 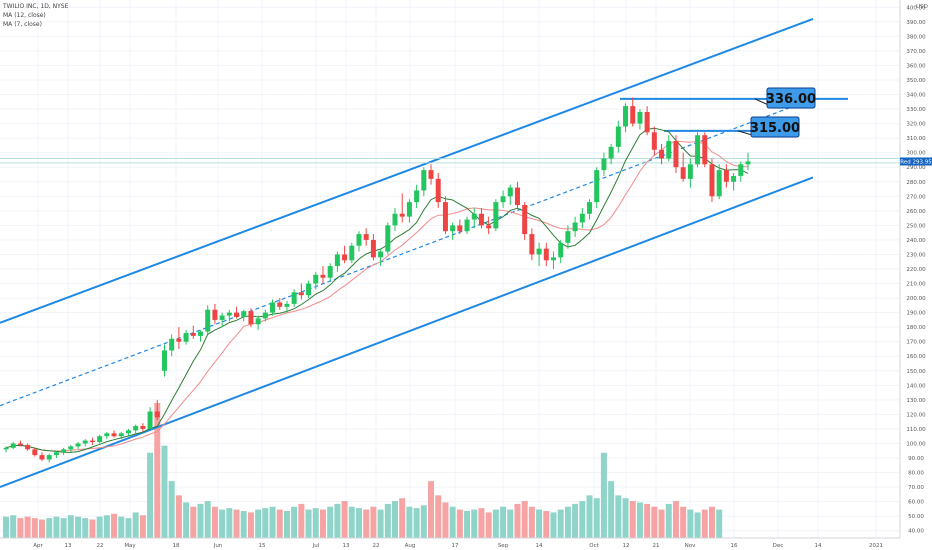 I want to click on price-tag, so click(x=916, y=161).